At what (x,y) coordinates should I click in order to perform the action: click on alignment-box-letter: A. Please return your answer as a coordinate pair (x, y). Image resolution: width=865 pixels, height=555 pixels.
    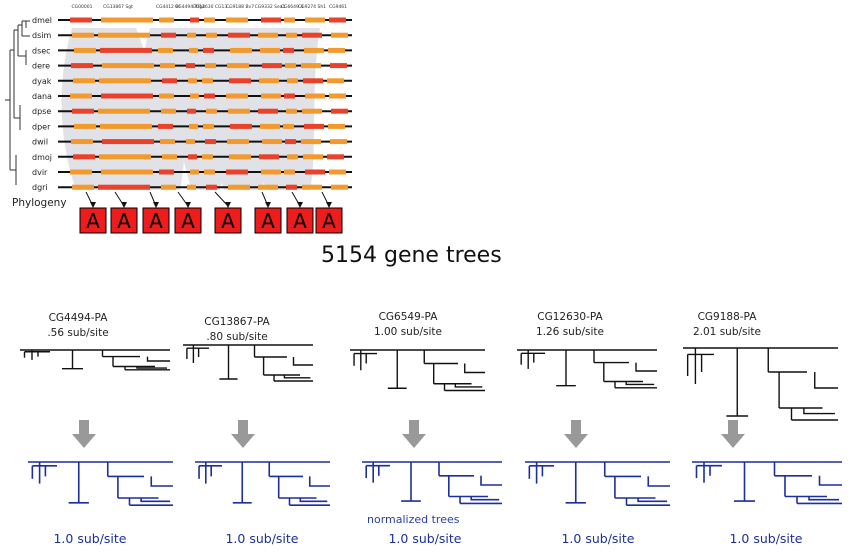
    Looking at the image, I should click on (329, 221).